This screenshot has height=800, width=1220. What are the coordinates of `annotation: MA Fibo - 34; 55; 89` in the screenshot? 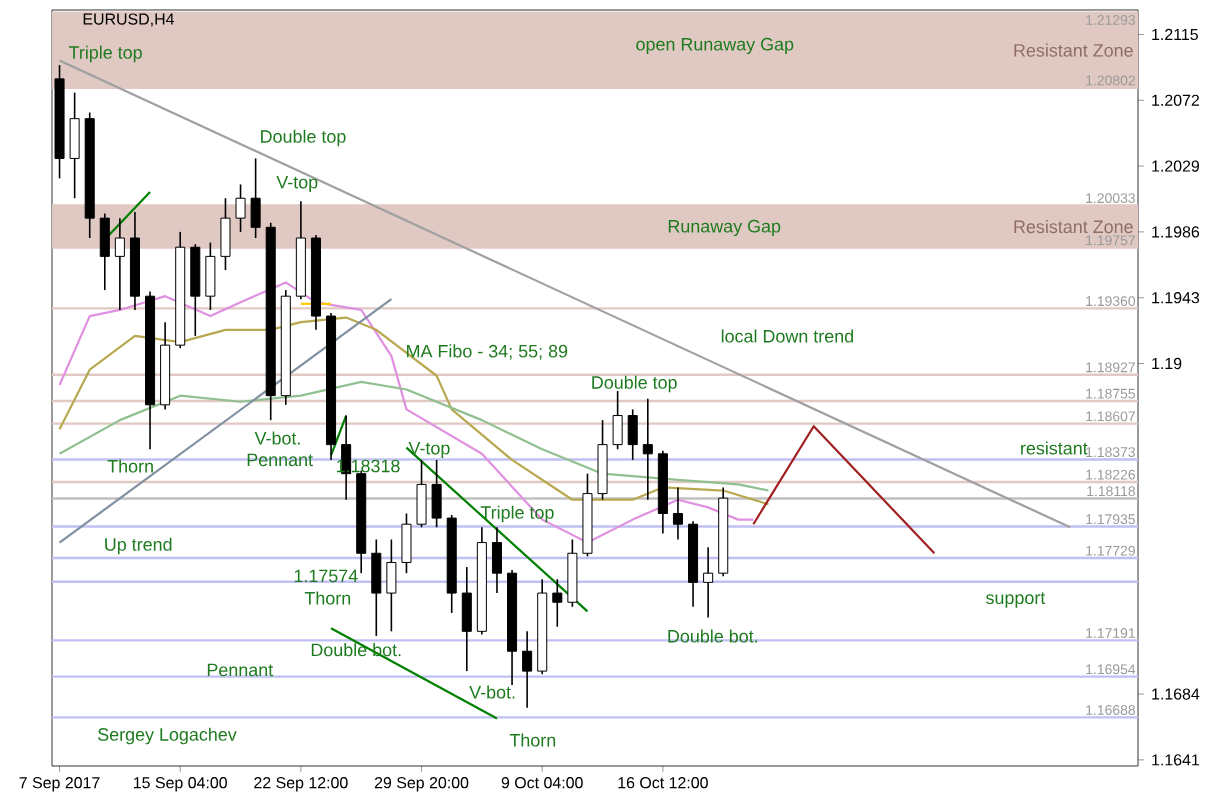 It's located at (487, 352).